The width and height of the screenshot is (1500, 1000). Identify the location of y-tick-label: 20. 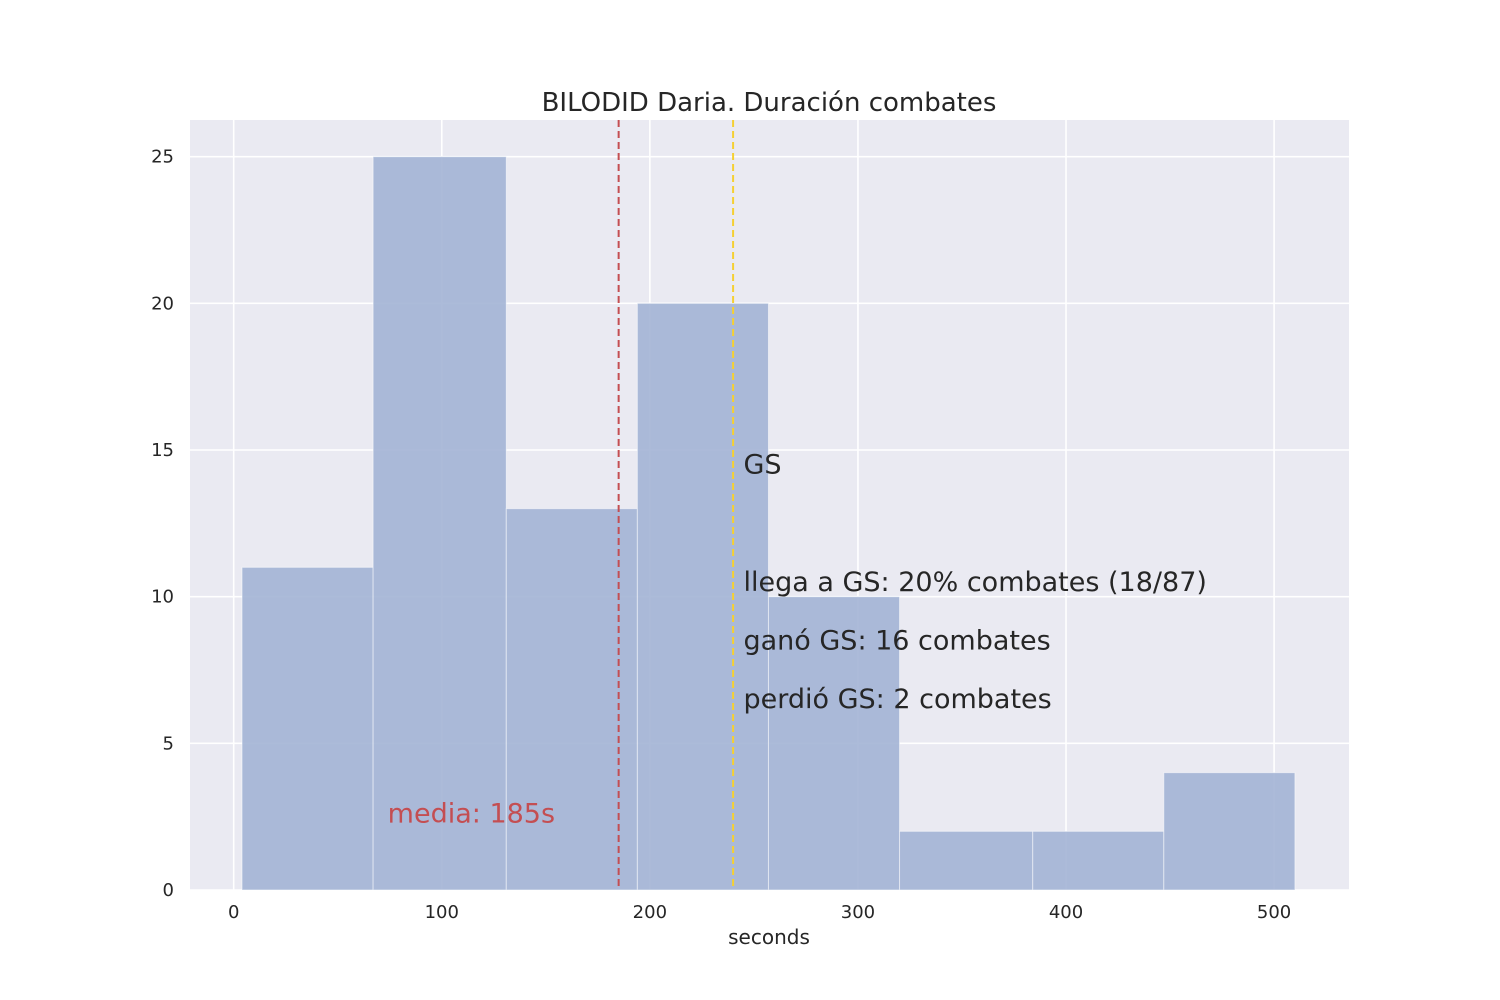
(162, 303).